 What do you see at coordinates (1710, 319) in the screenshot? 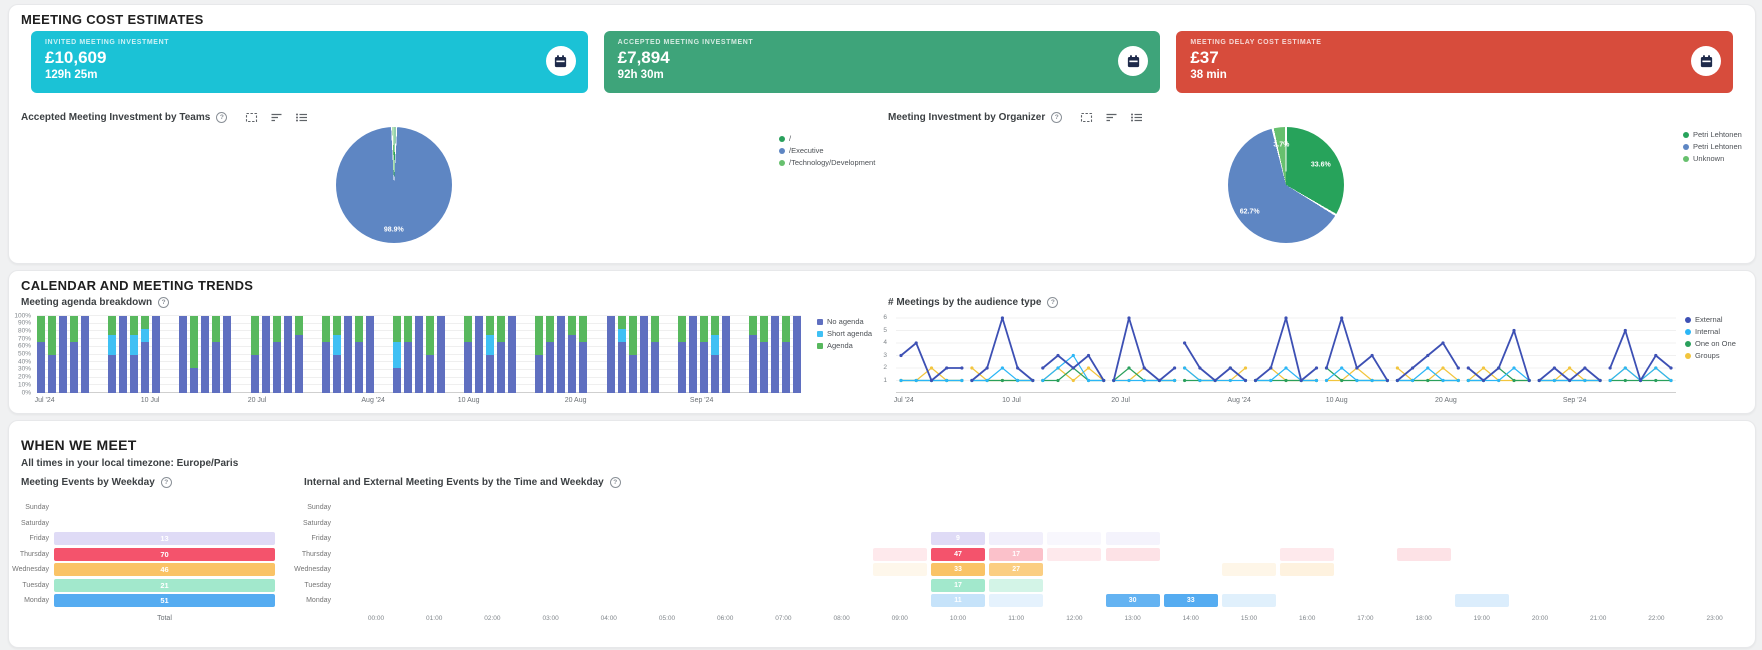
I see `legend-item: External` at bounding box center [1710, 319].